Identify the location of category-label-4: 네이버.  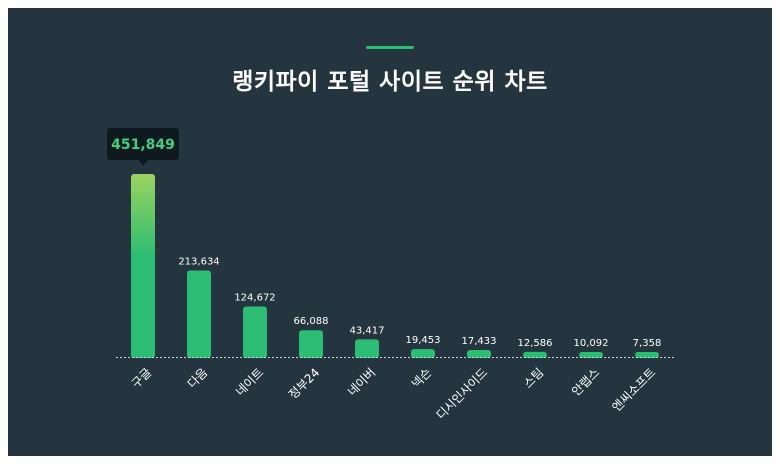
(361, 381).